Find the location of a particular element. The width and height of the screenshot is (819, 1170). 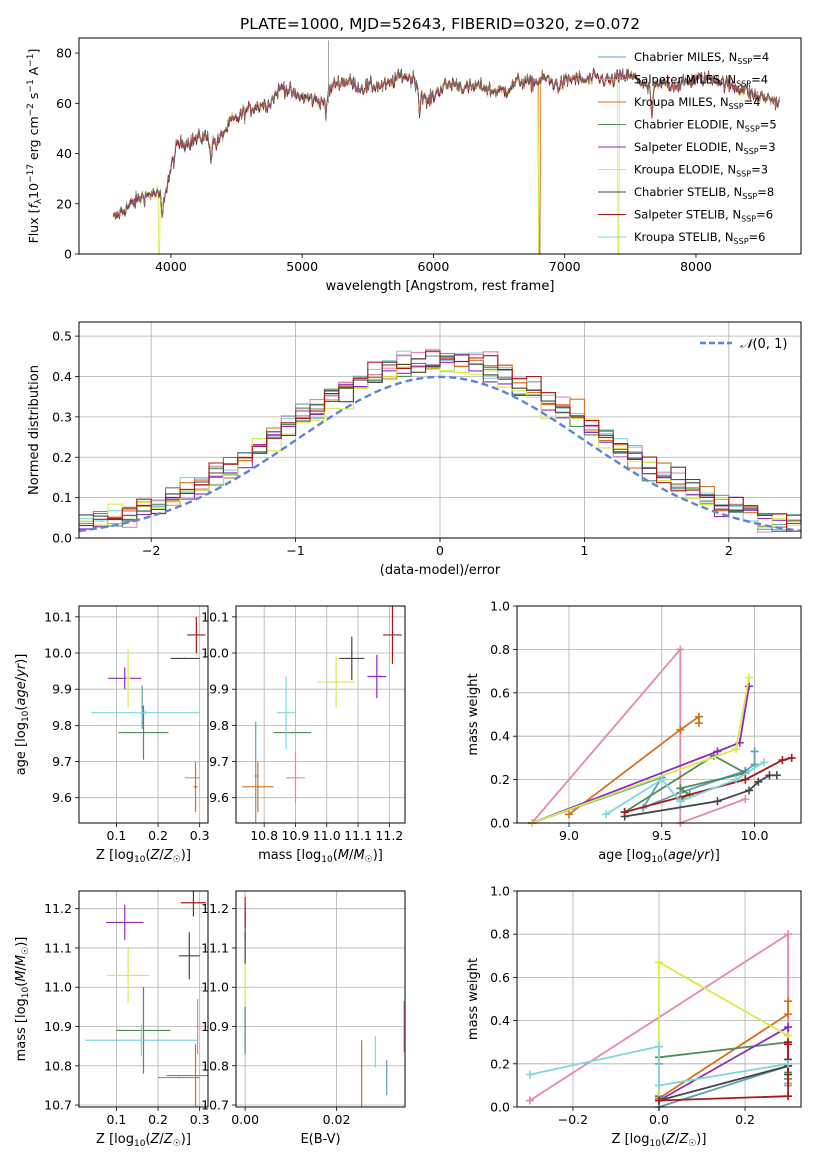

mass-vs-ebv-panel: 0.00 0.02 10.7 10.8 10.9 11.0 11.1 11.2 E(B-V) is located at coordinates (303, 1018).